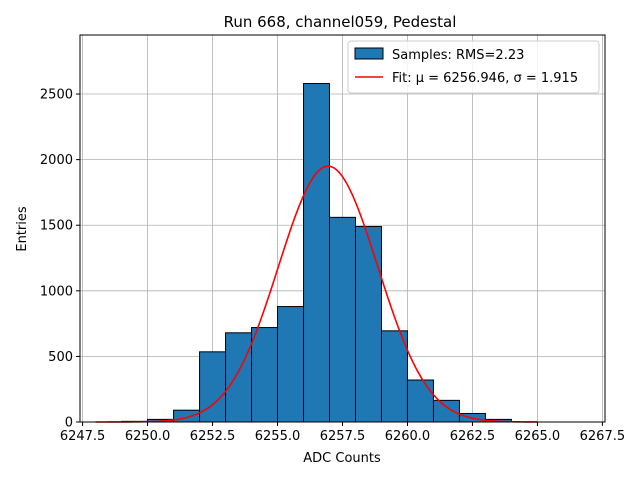 The height and width of the screenshot is (480, 640). Describe the element at coordinates (22, 229) in the screenshot. I see `y-axis-label: Entries` at that location.